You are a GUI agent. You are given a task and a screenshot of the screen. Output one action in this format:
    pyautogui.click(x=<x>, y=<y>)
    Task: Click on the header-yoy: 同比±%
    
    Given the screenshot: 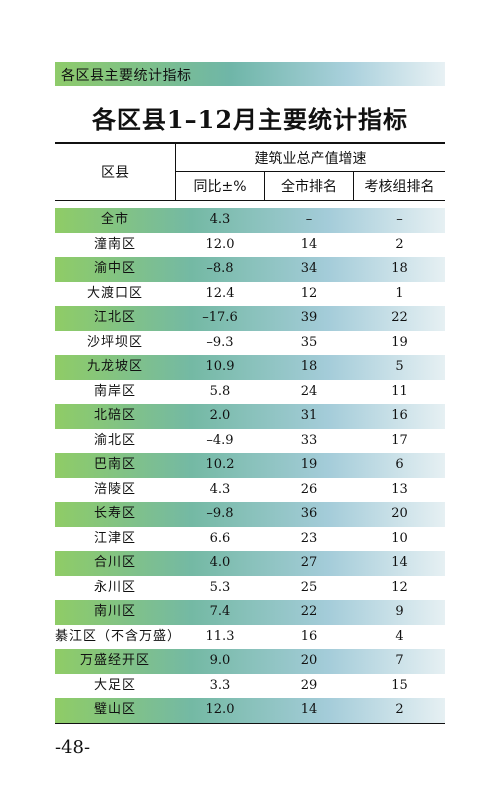 What is the action you would take?
    pyautogui.click(x=220, y=186)
    